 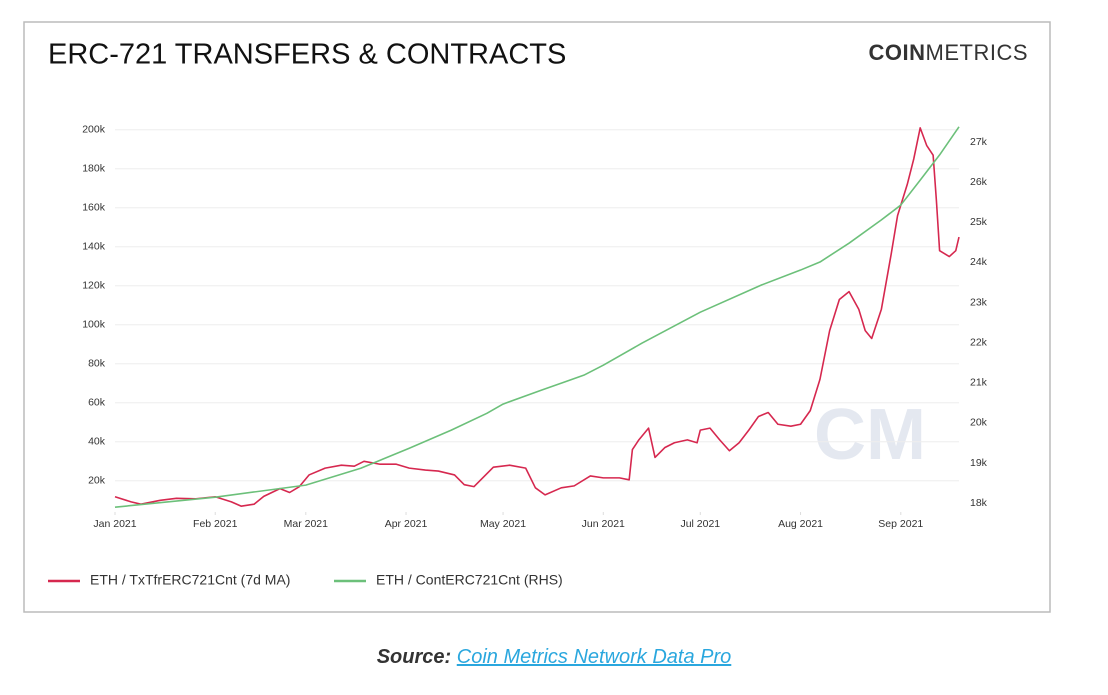 What do you see at coordinates (97, 403) in the screenshot?
I see `y-tick-label: 60k` at bounding box center [97, 403].